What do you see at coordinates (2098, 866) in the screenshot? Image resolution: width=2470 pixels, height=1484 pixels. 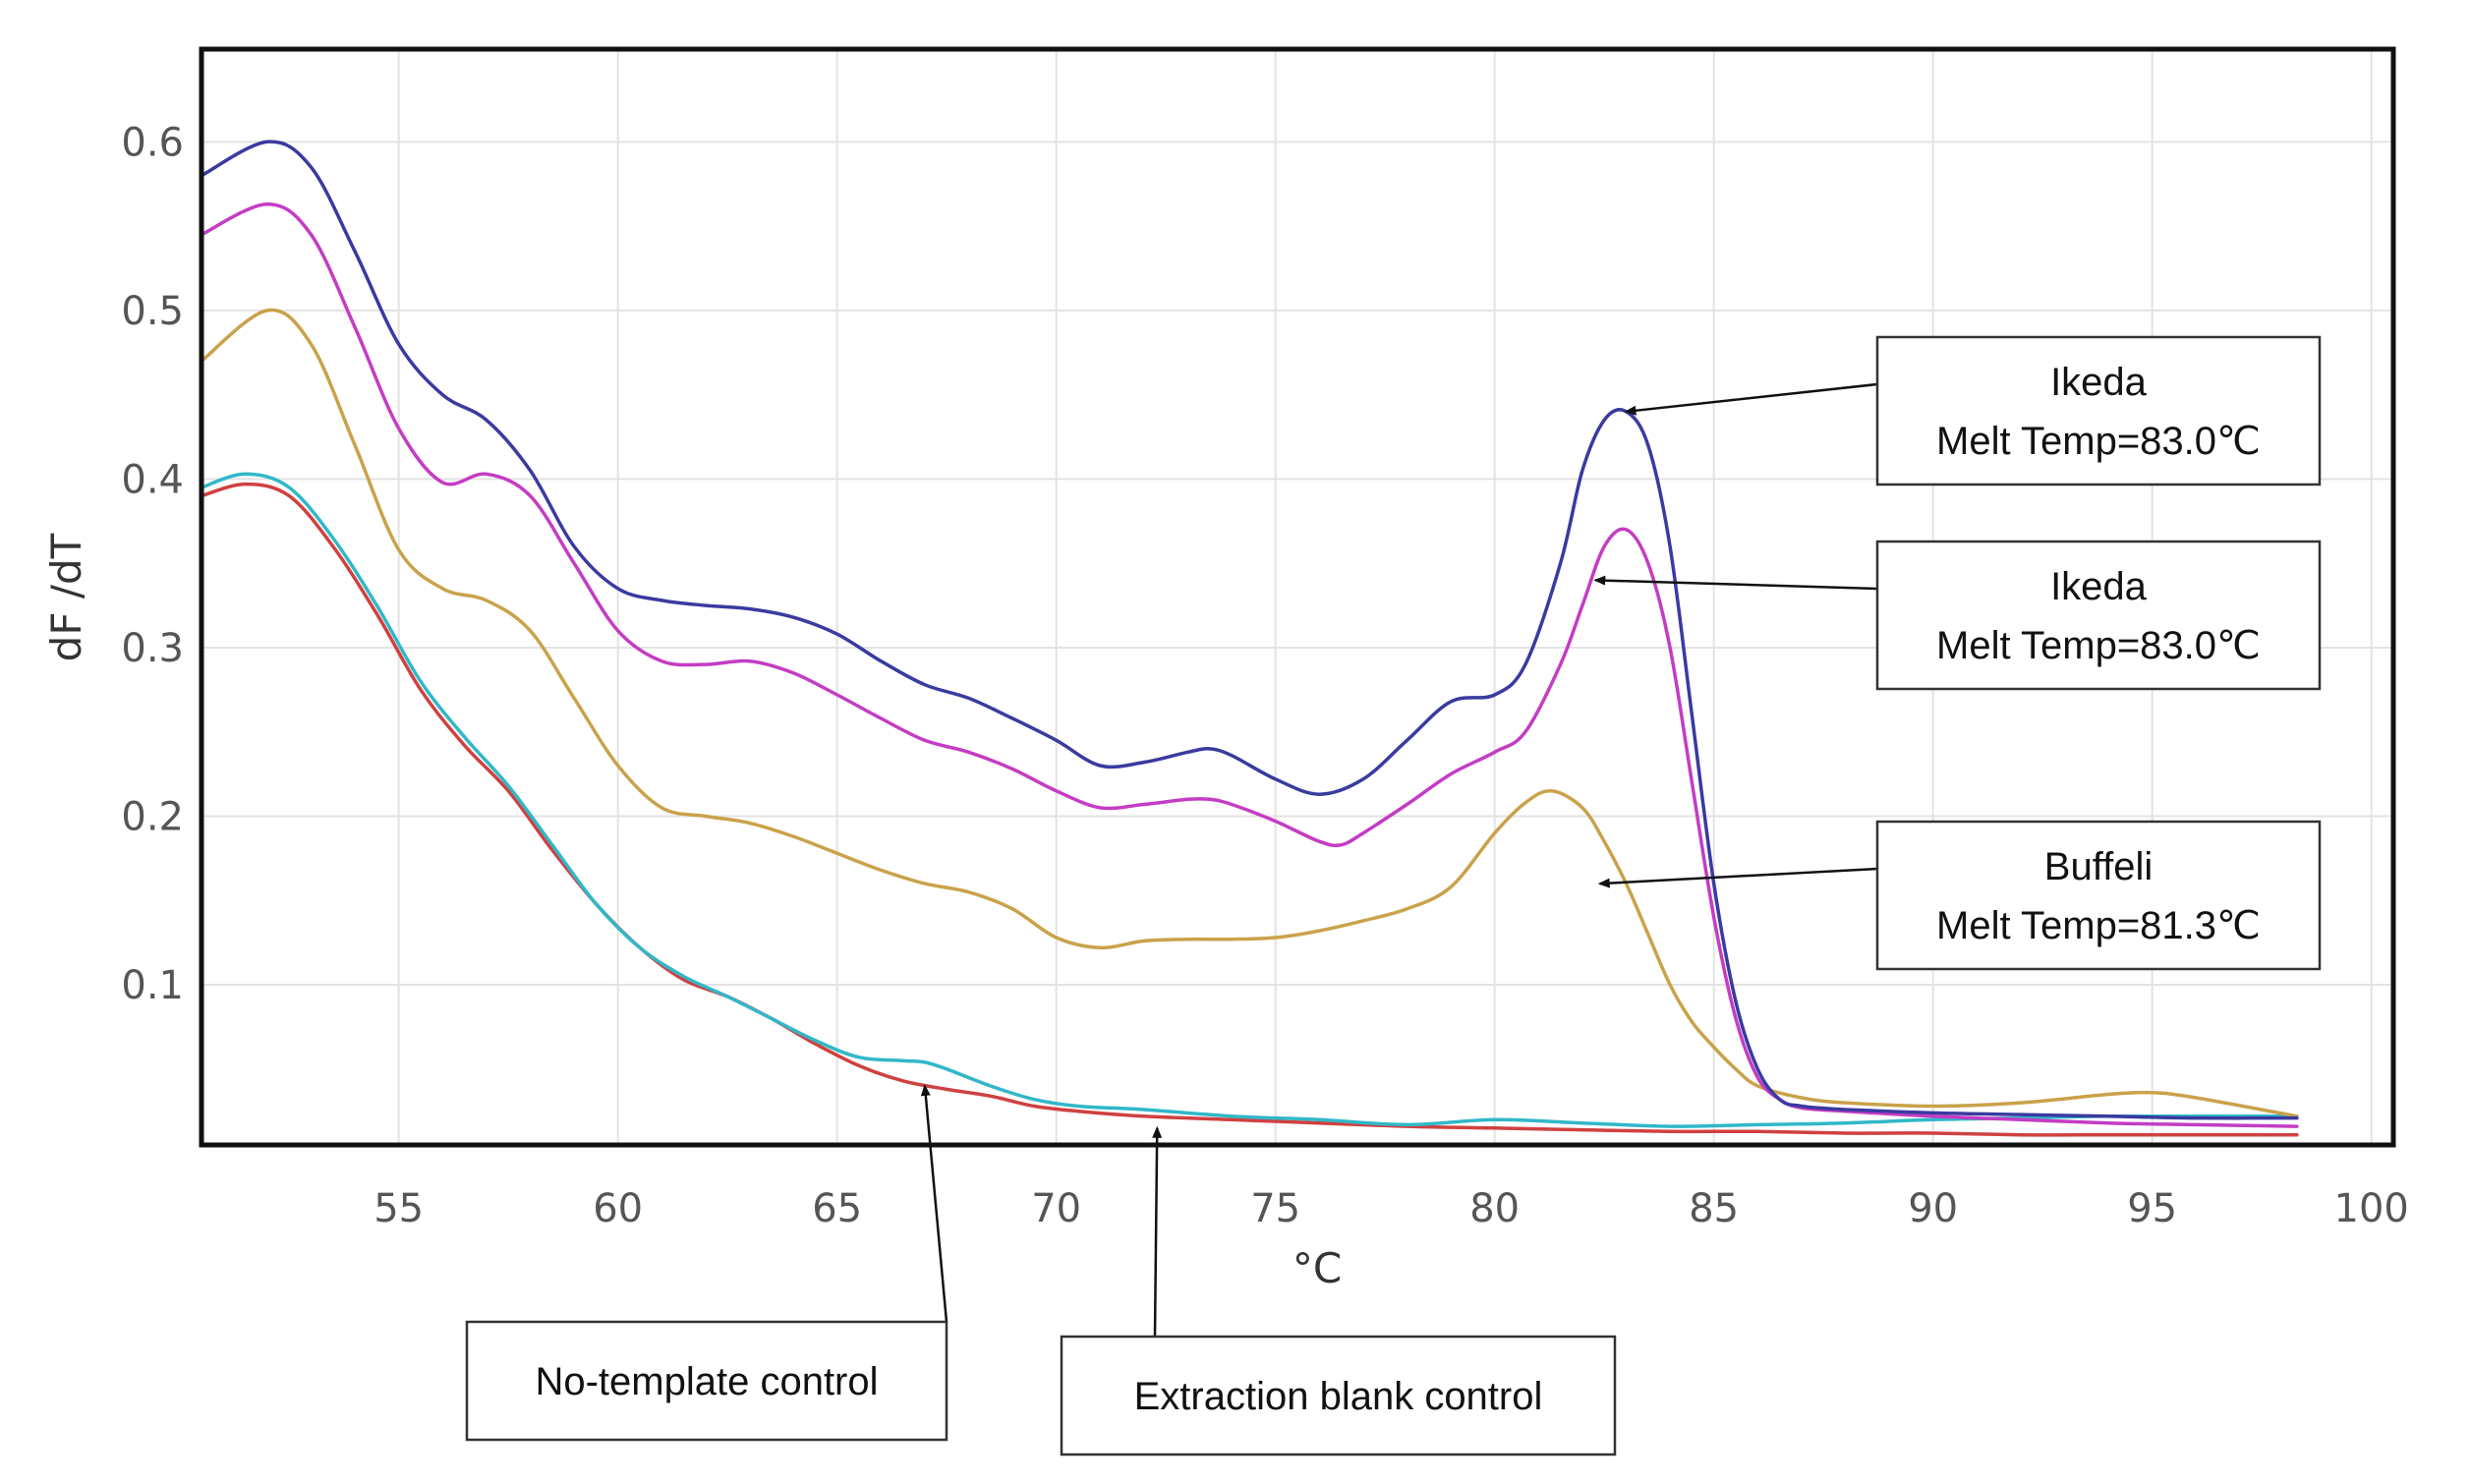 I see `annotation-text: Buffeli` at bounding box center [2098, 866].